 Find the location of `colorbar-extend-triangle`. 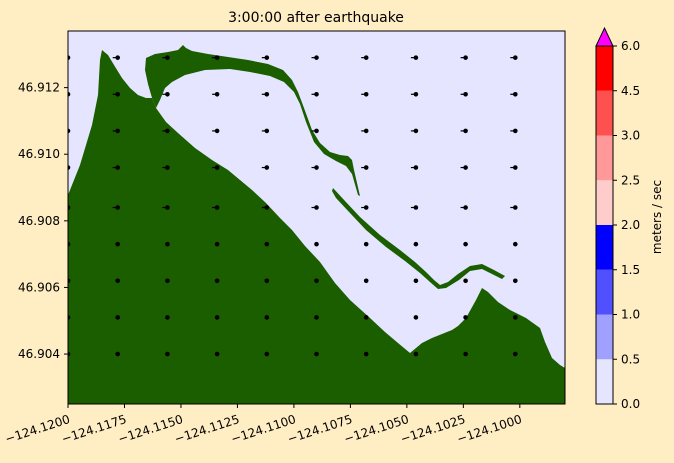

colorbar-extend-triangle is located at coordinates (604, 36).